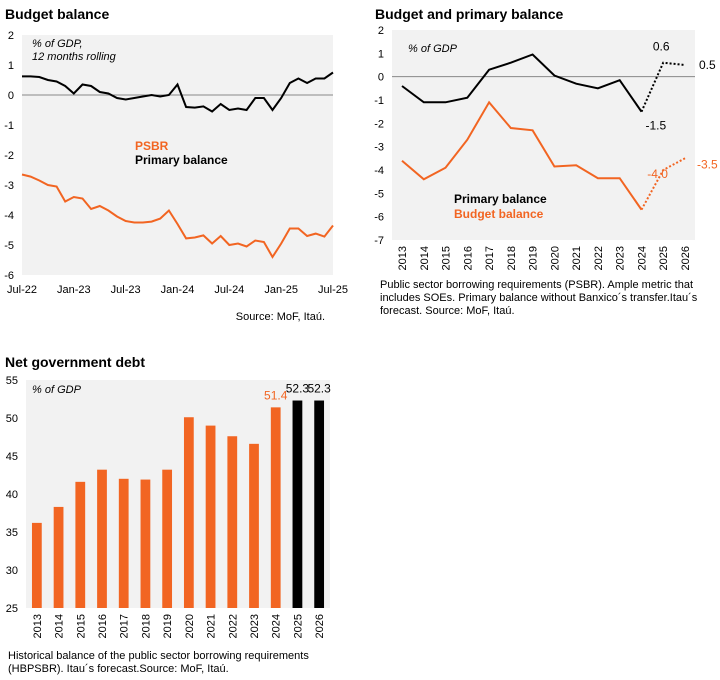 The height and width of the screenshot is (680, 720). What do you see at coordinates (657, 174) in the screenshot?
I see `data-label: -4.0` at bounding box center [657, 174].